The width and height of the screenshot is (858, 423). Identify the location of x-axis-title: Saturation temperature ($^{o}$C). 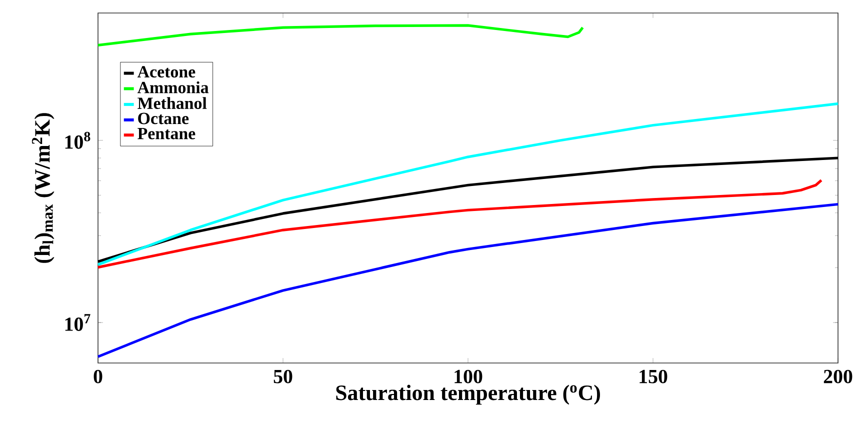
(468, 394).